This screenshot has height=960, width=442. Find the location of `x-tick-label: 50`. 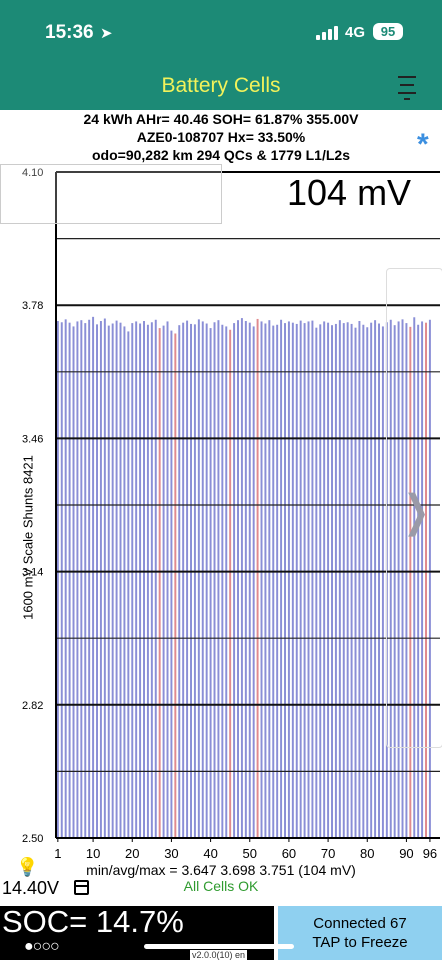

x-tick-label: 50 is located at coordinates (250, 853).